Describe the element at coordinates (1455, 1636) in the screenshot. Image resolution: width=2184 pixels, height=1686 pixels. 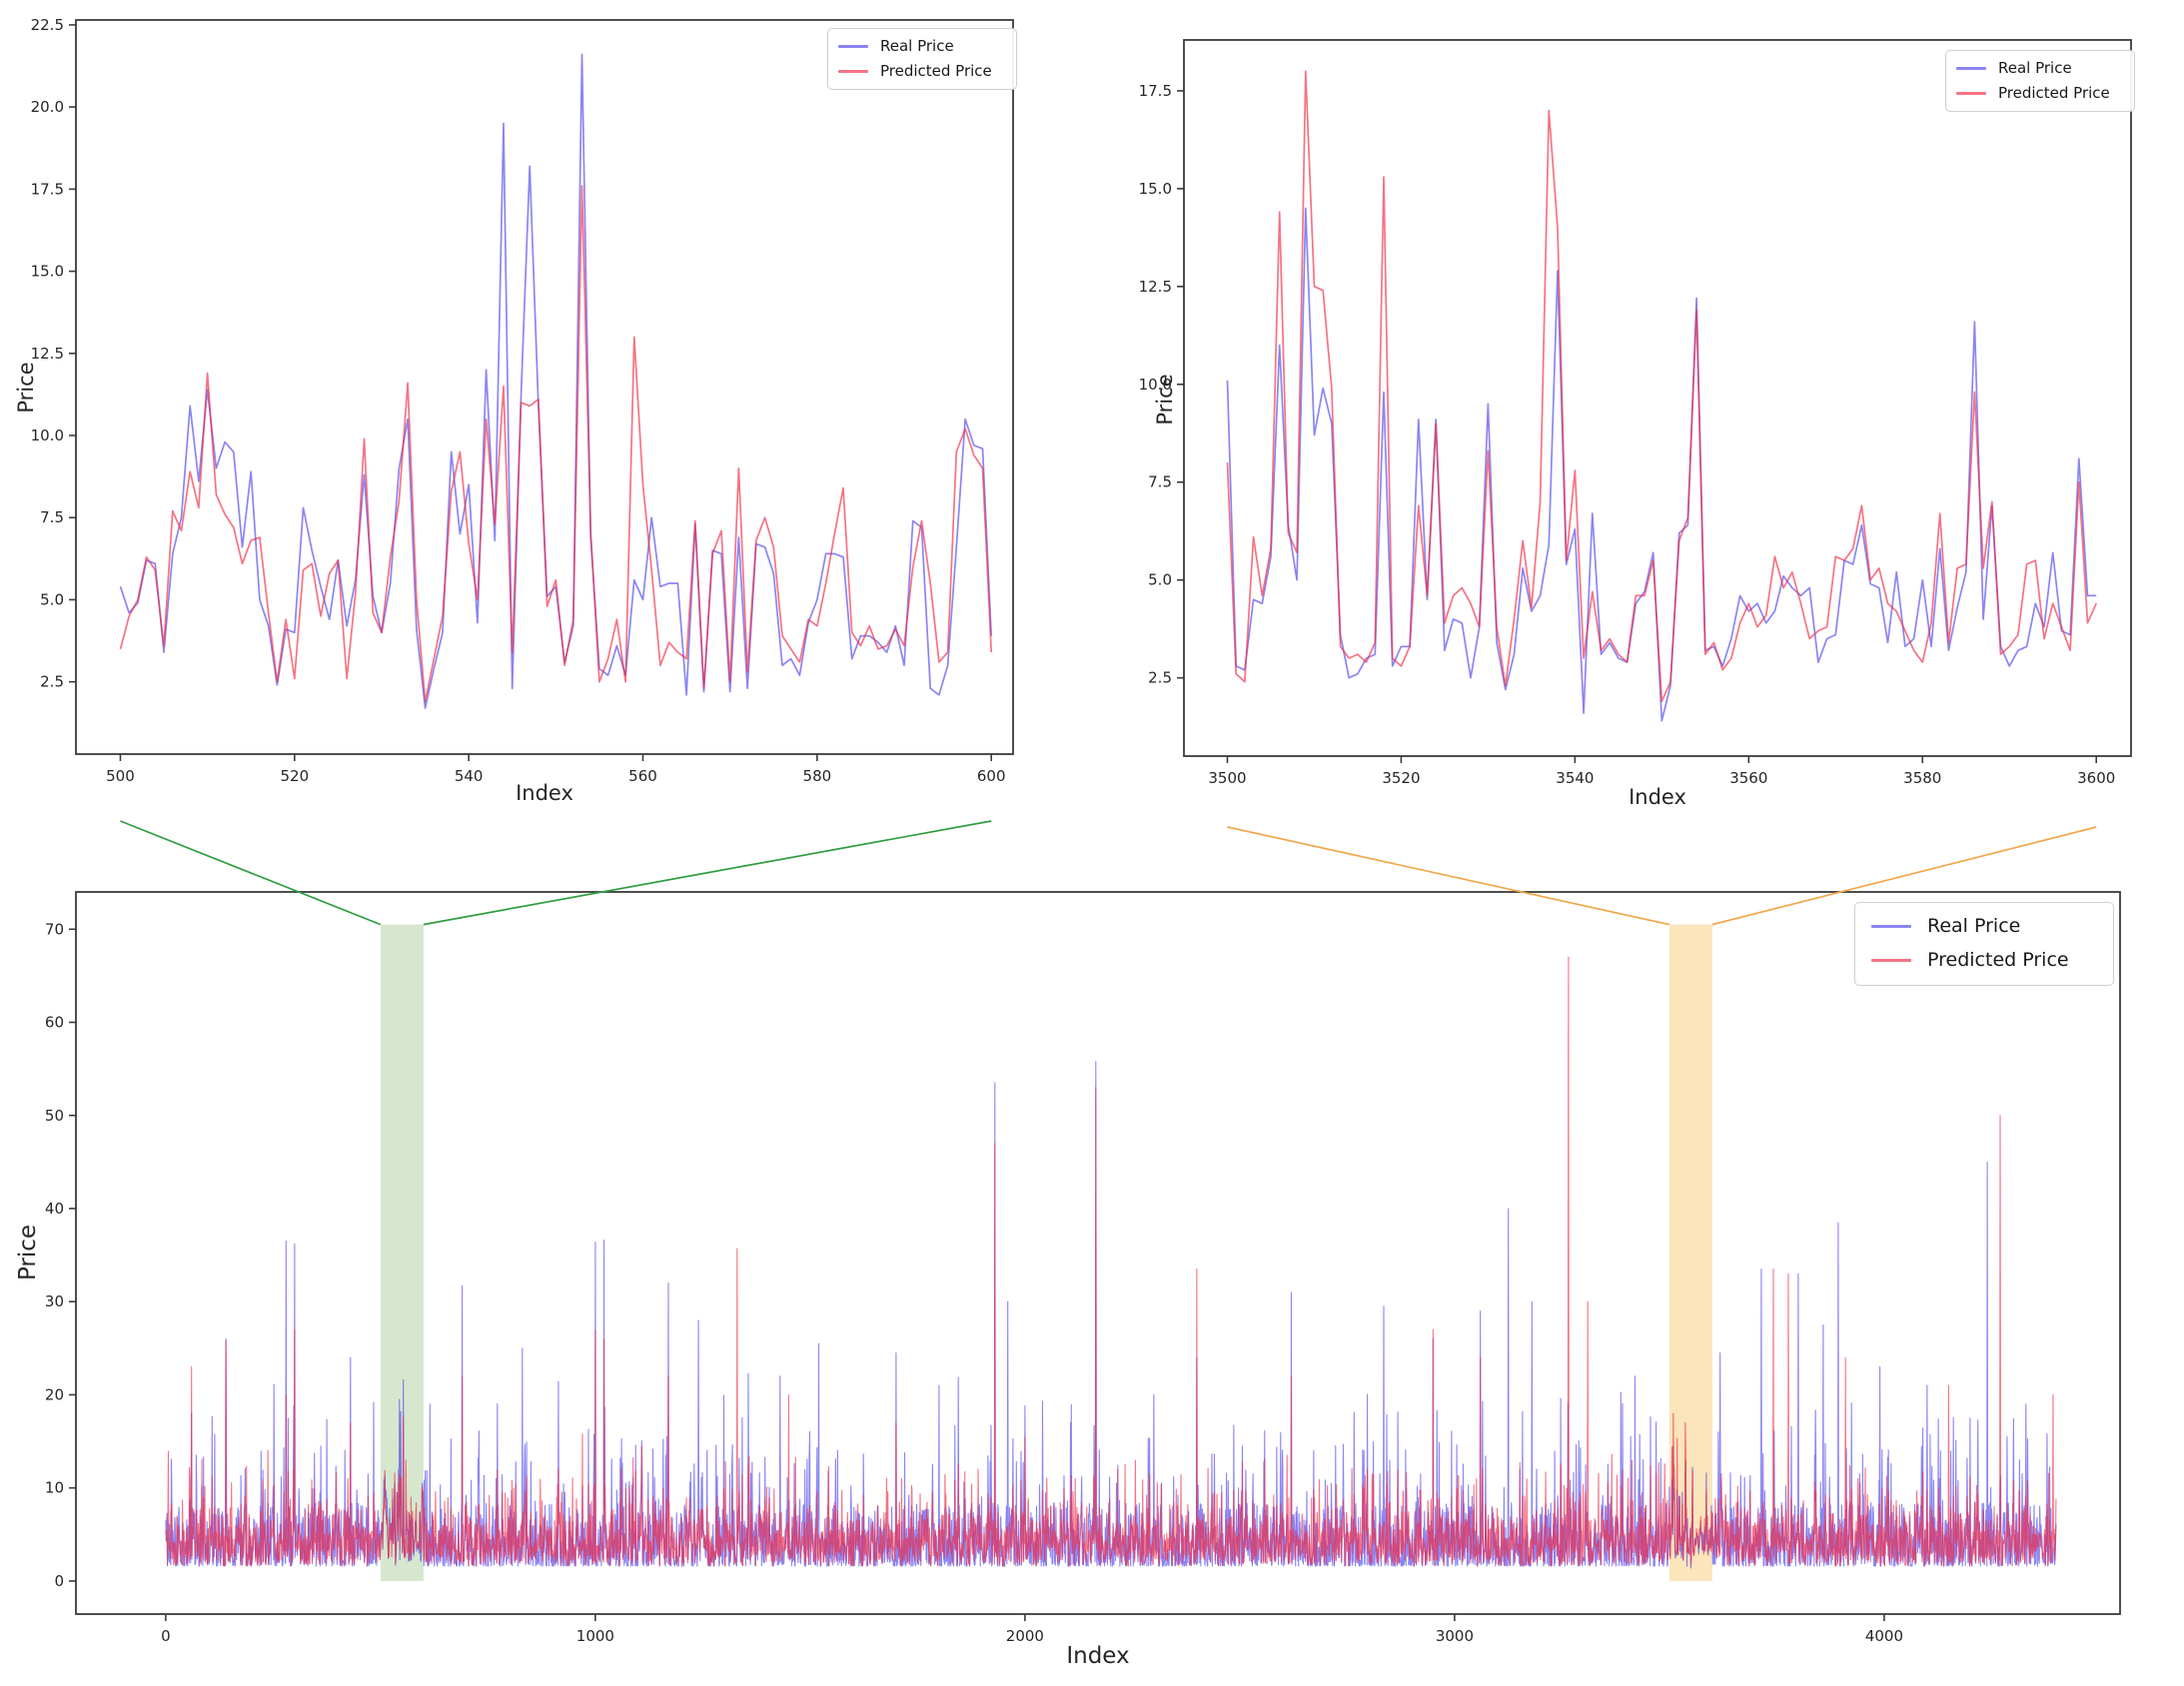
I see `full-series-x-tick-label: 3000` at that location.